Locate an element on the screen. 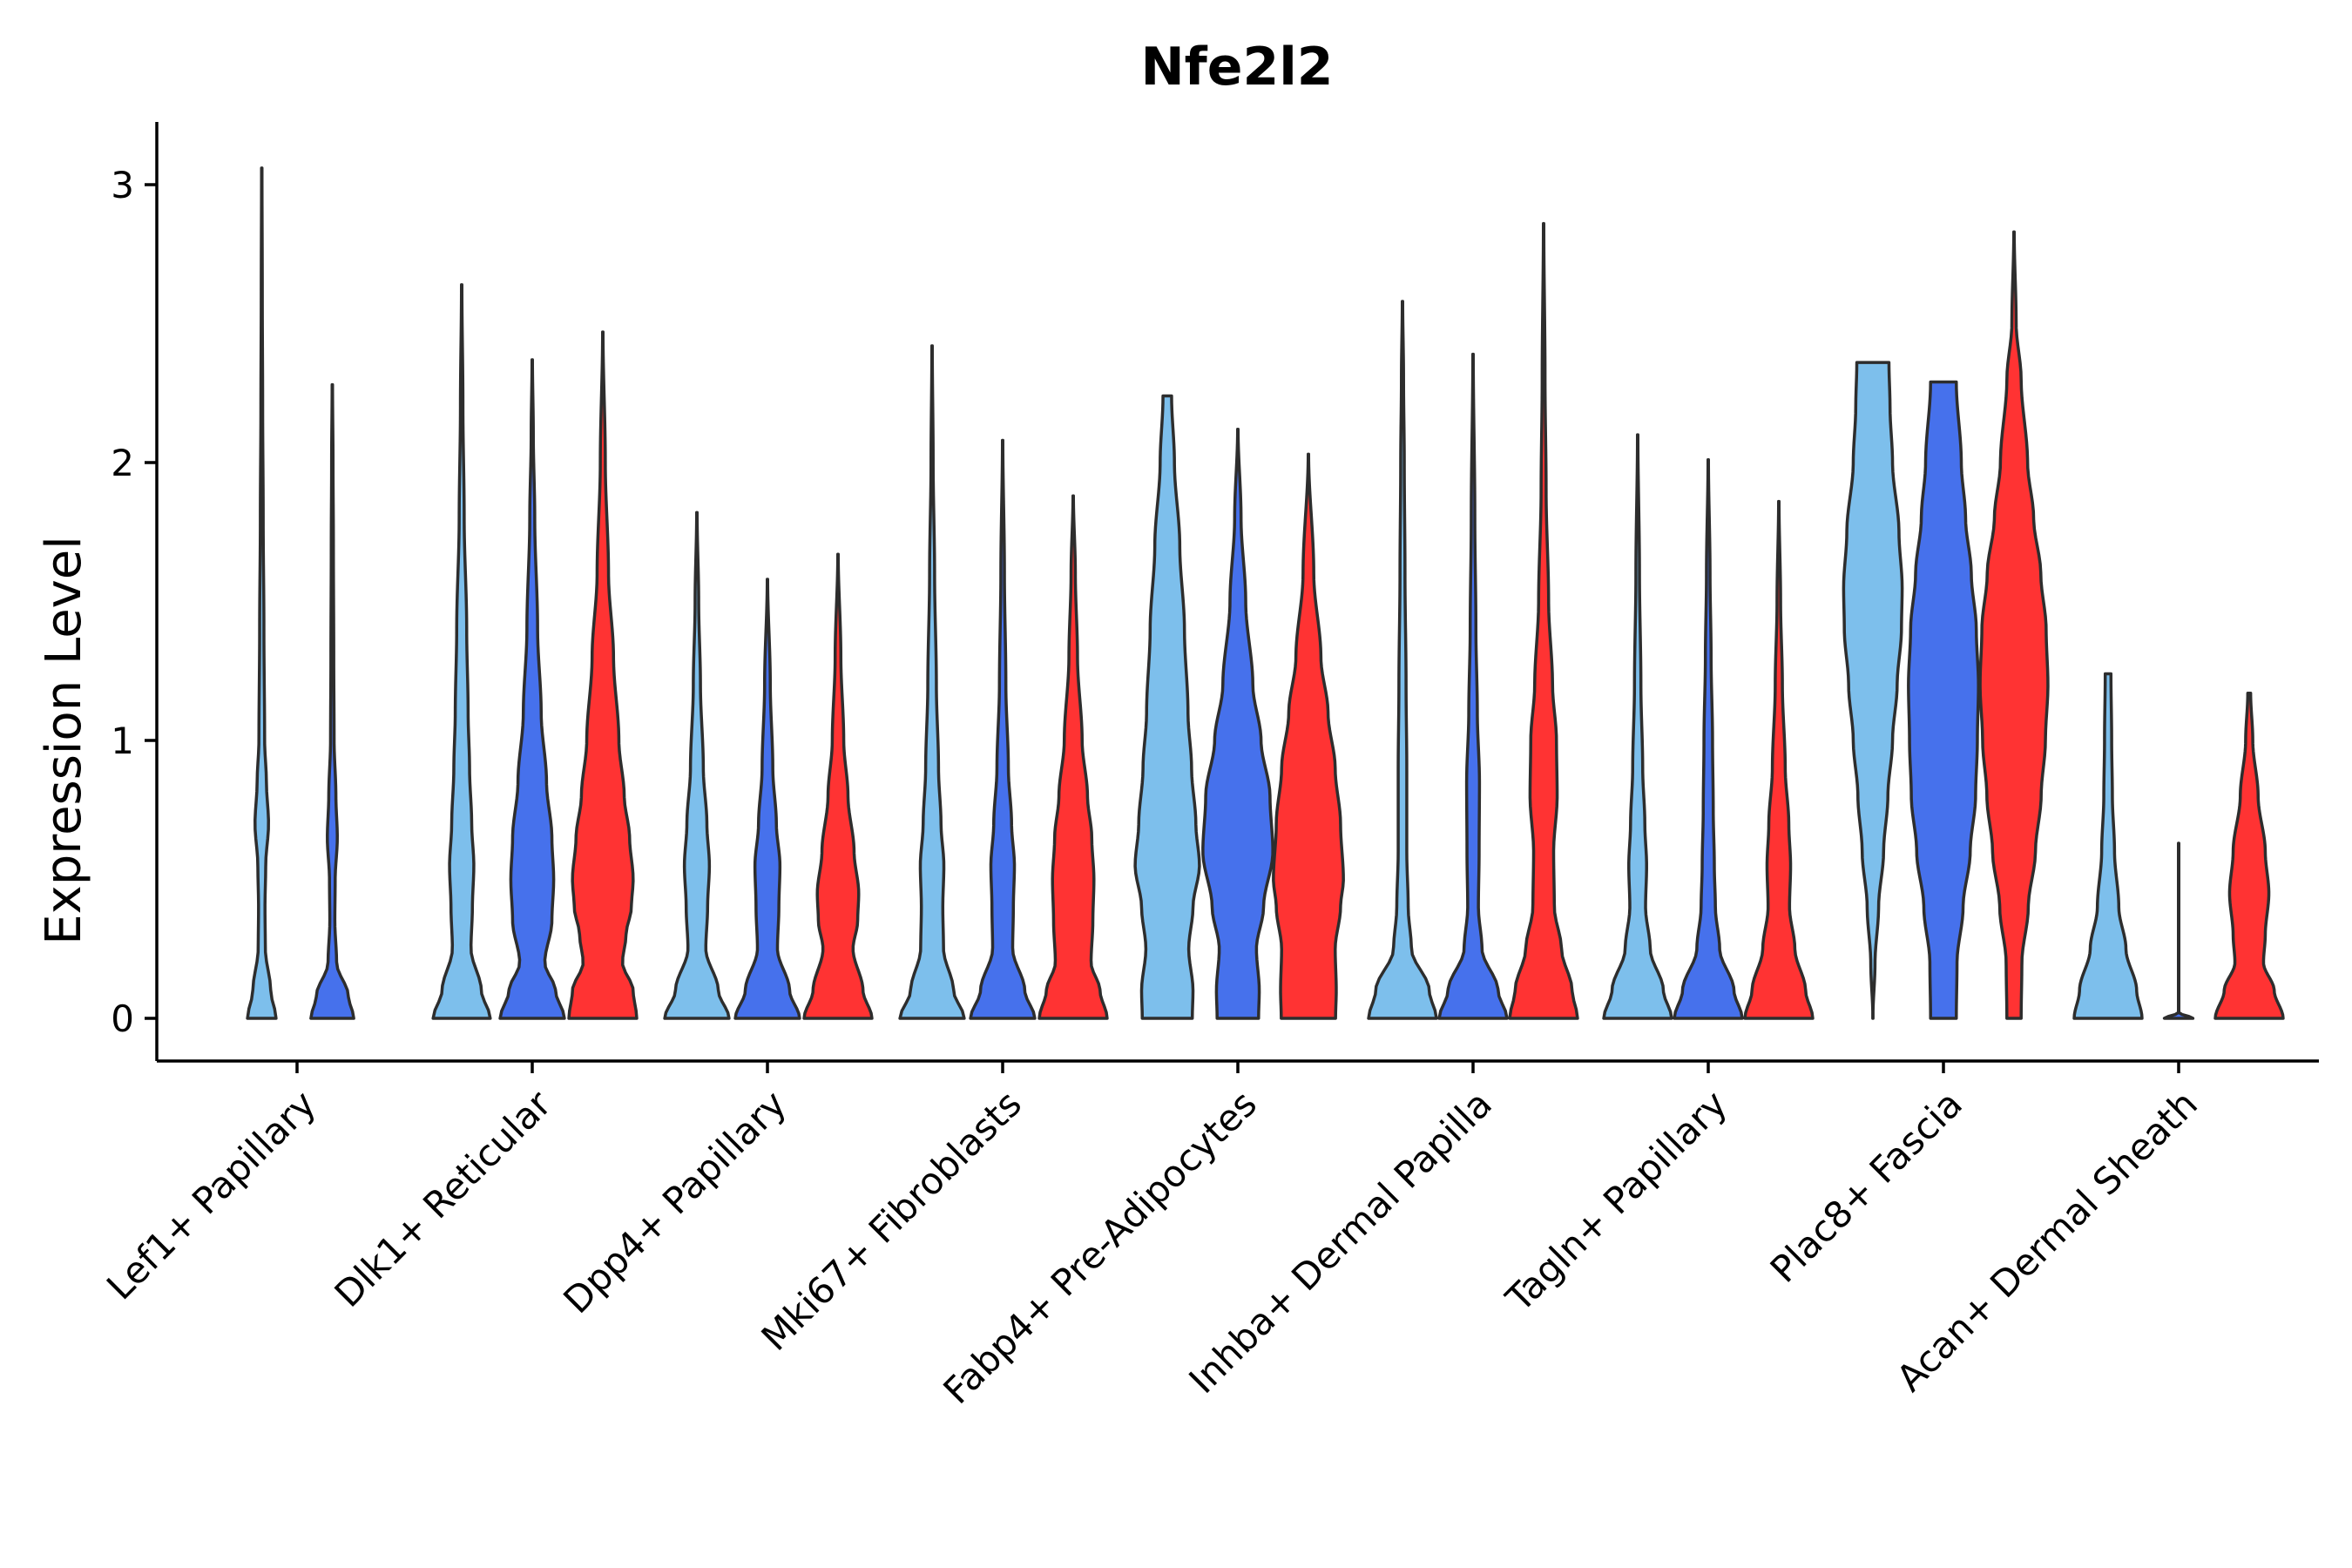  x-tick-label-7: Tagln+ Papillary is located at coordinates (1616, 1201).